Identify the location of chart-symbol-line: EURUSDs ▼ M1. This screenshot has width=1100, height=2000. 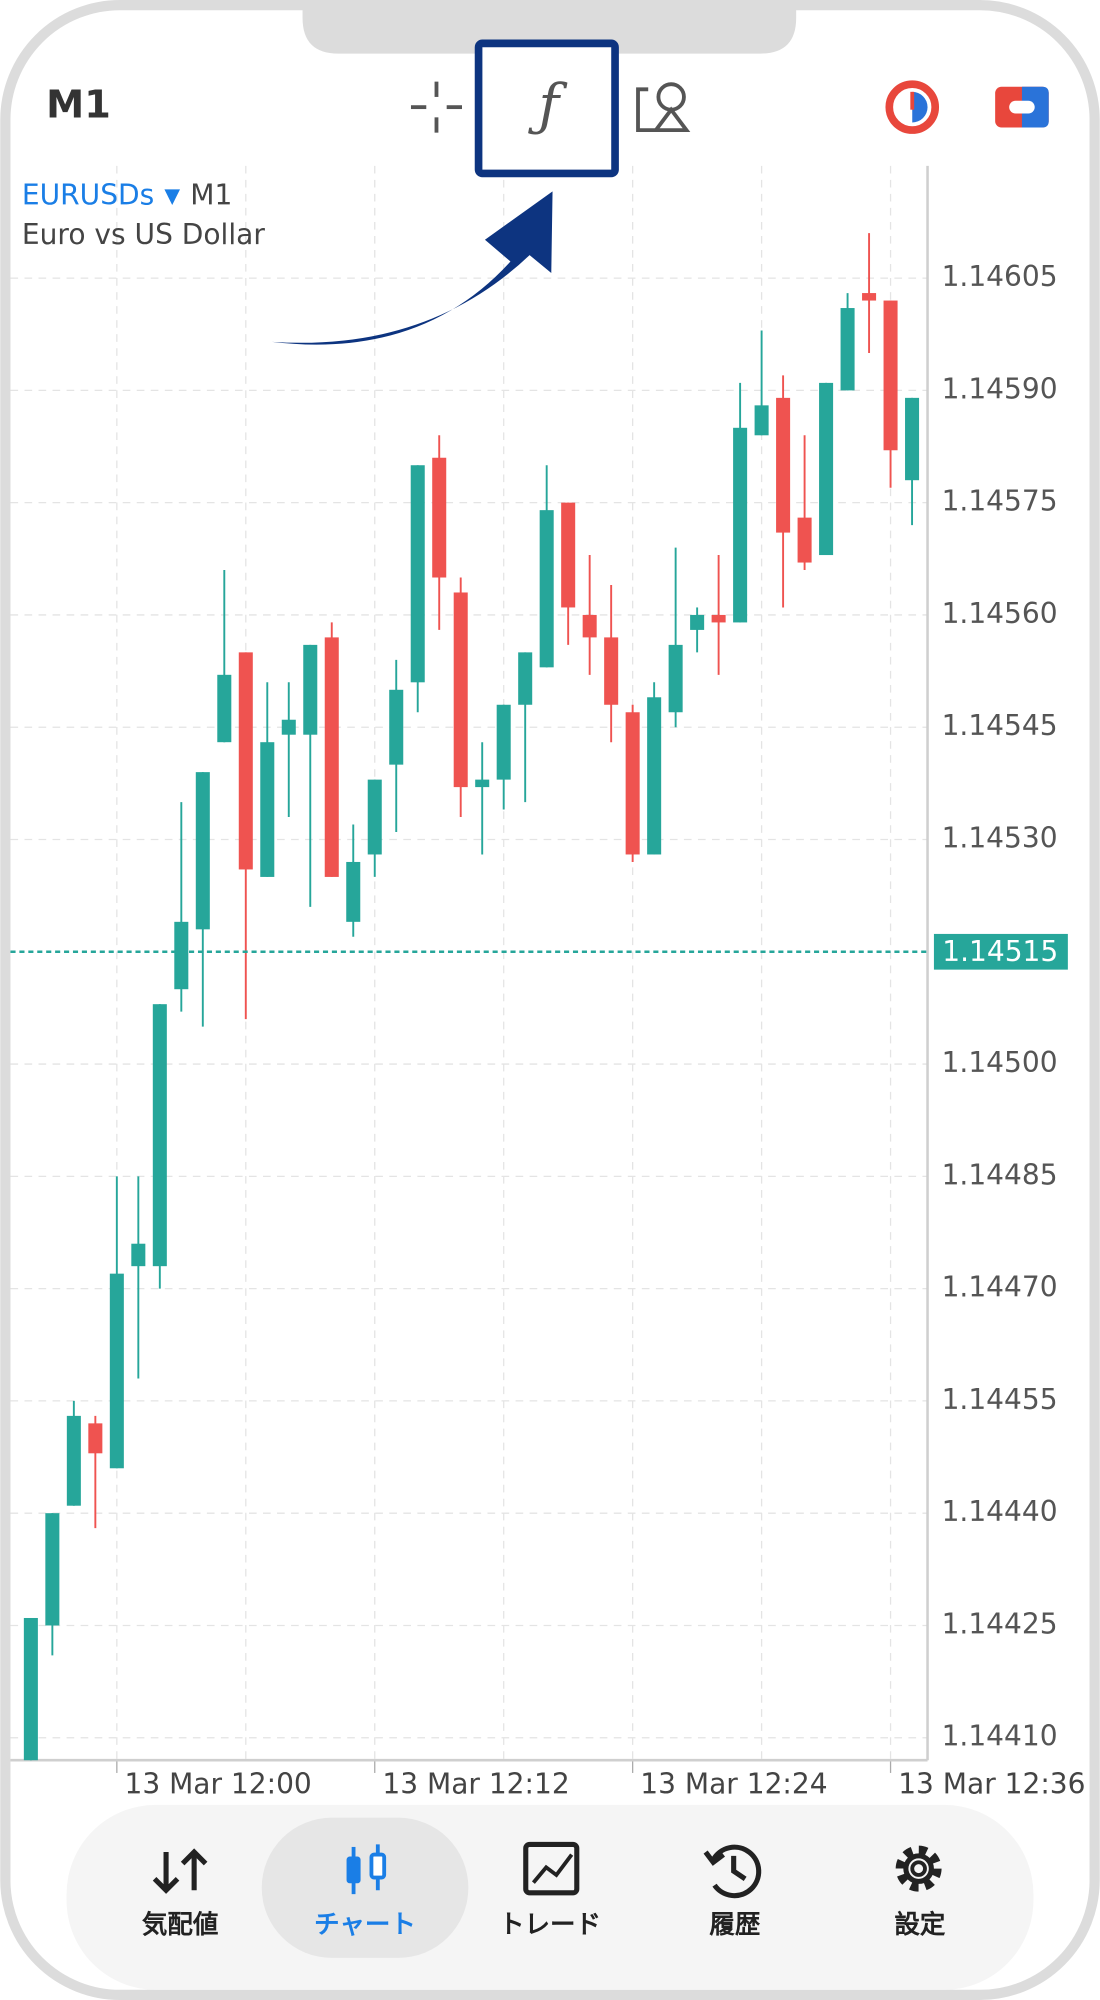
(127, 194).